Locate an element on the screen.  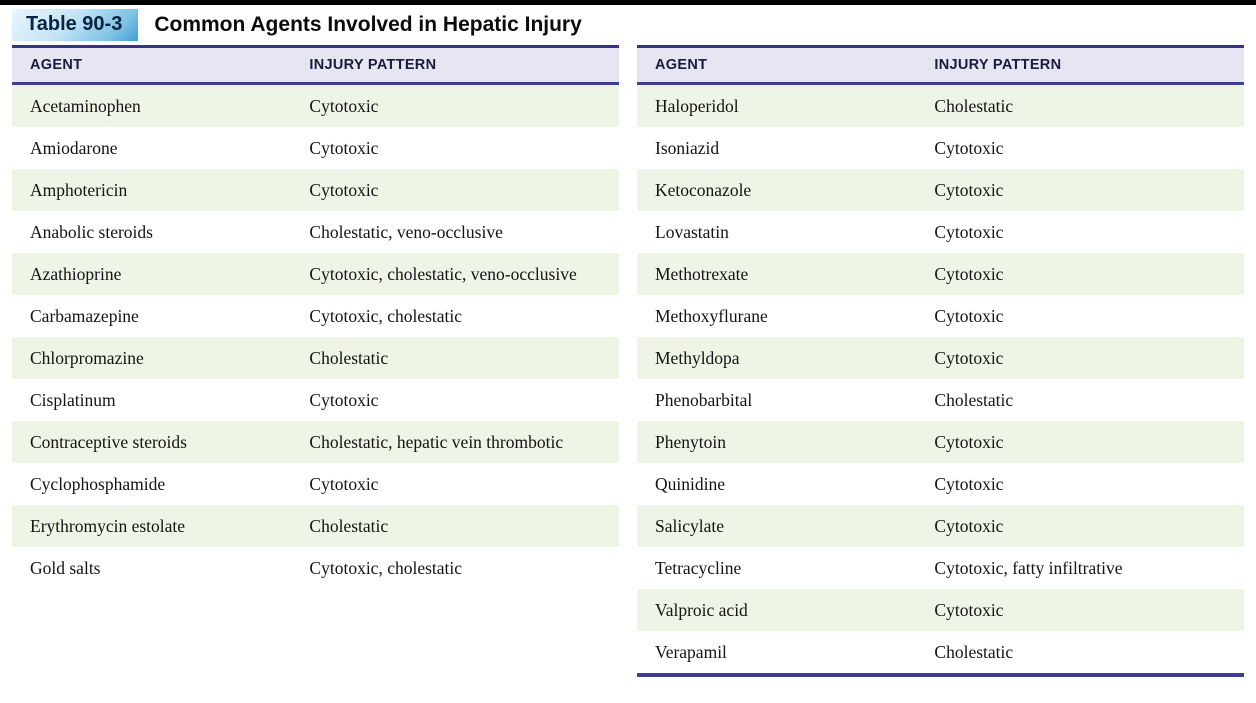
injury-cell: Cytotoxic, fatty infiltrative is located at coordinates (1028, 567).